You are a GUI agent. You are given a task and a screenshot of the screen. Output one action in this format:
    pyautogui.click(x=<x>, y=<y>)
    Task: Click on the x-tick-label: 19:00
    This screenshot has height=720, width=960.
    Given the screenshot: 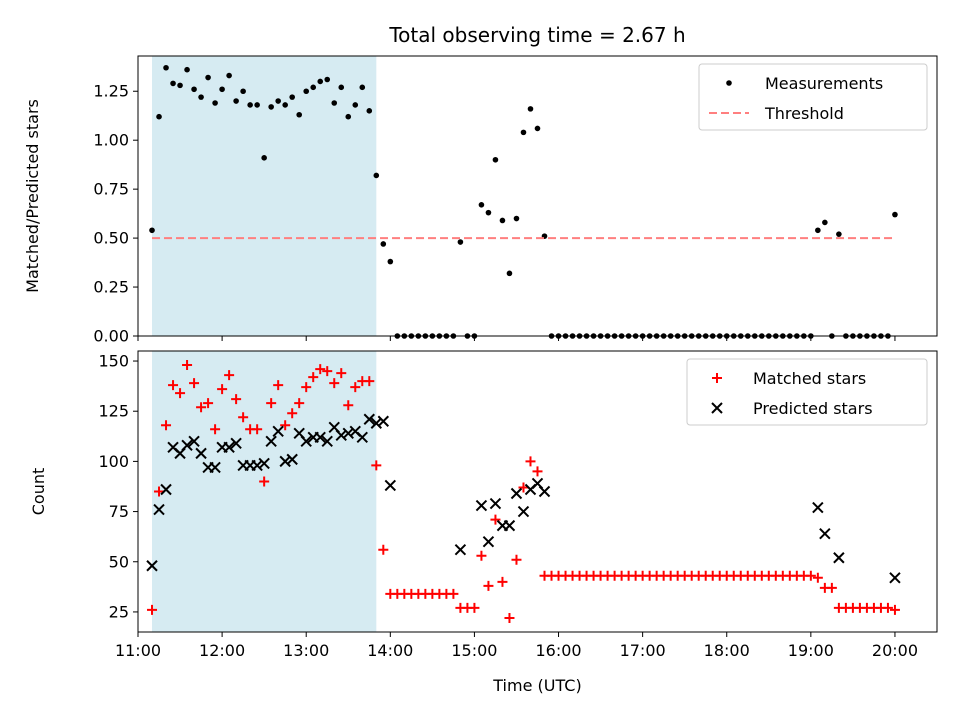 What is the action you would take?
    pyautogui.click(x=811, y=650)
    